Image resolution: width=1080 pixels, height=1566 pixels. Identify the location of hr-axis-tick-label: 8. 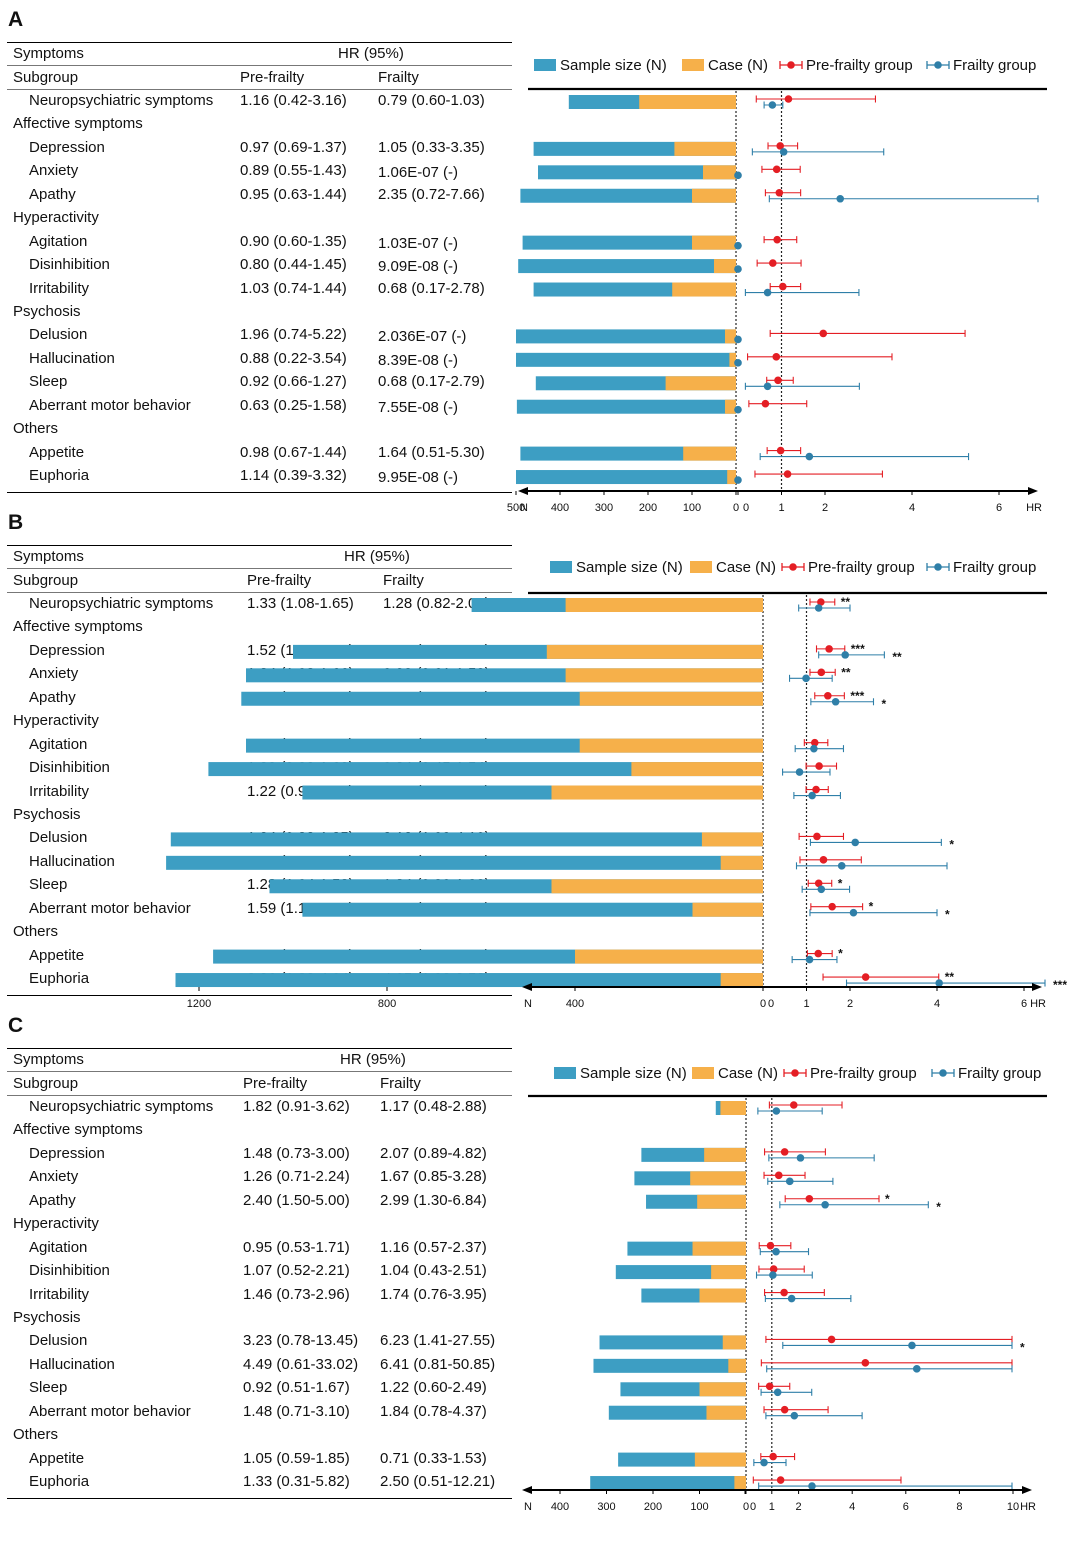
(959, 1507).